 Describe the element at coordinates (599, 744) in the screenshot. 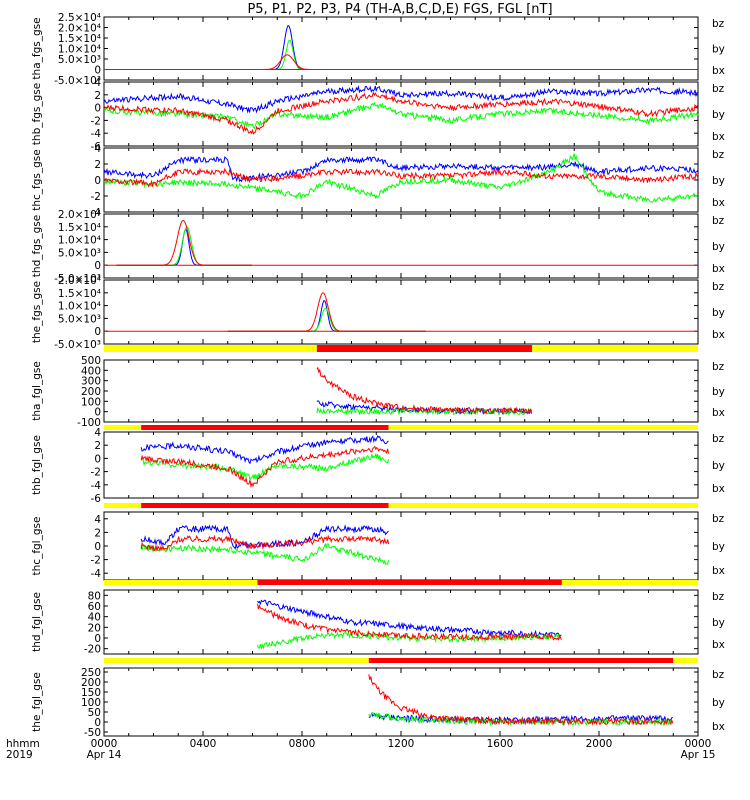

I see `xtick-label: 2000` at that location.